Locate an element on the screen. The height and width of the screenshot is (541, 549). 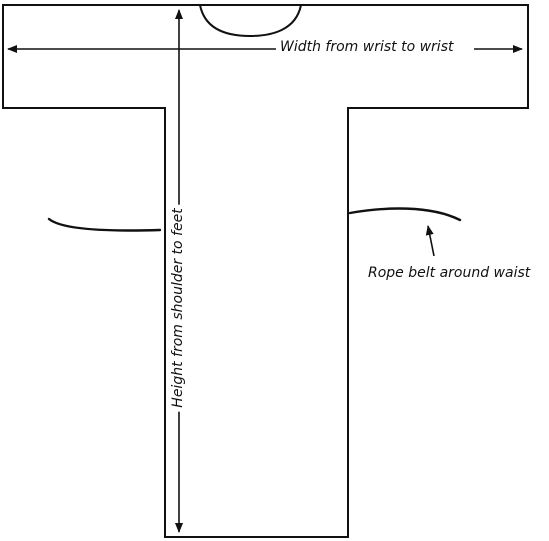
rope-belt-right is located at coordinates (405, 214).